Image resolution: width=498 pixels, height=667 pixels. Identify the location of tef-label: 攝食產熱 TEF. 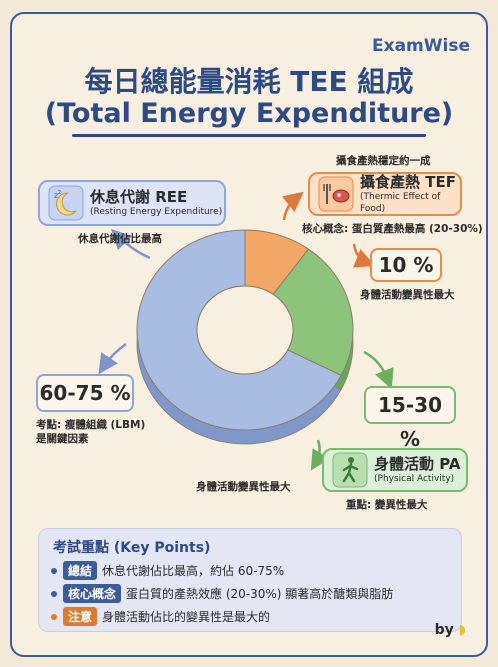
(408, 181).